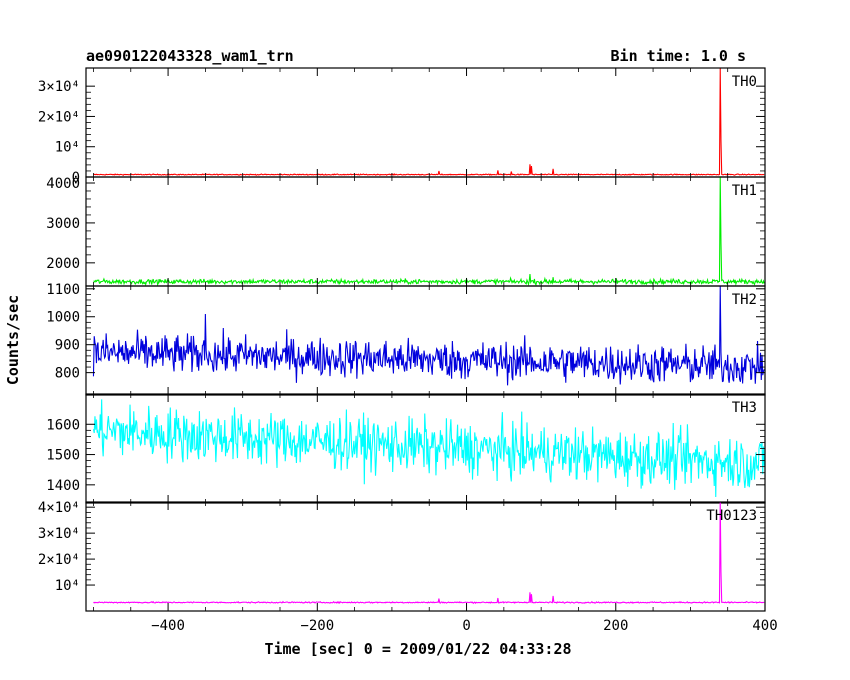 This screenshot has height=680, width=850. I want to click on y-tick-label: 4000, so click(63, 184).